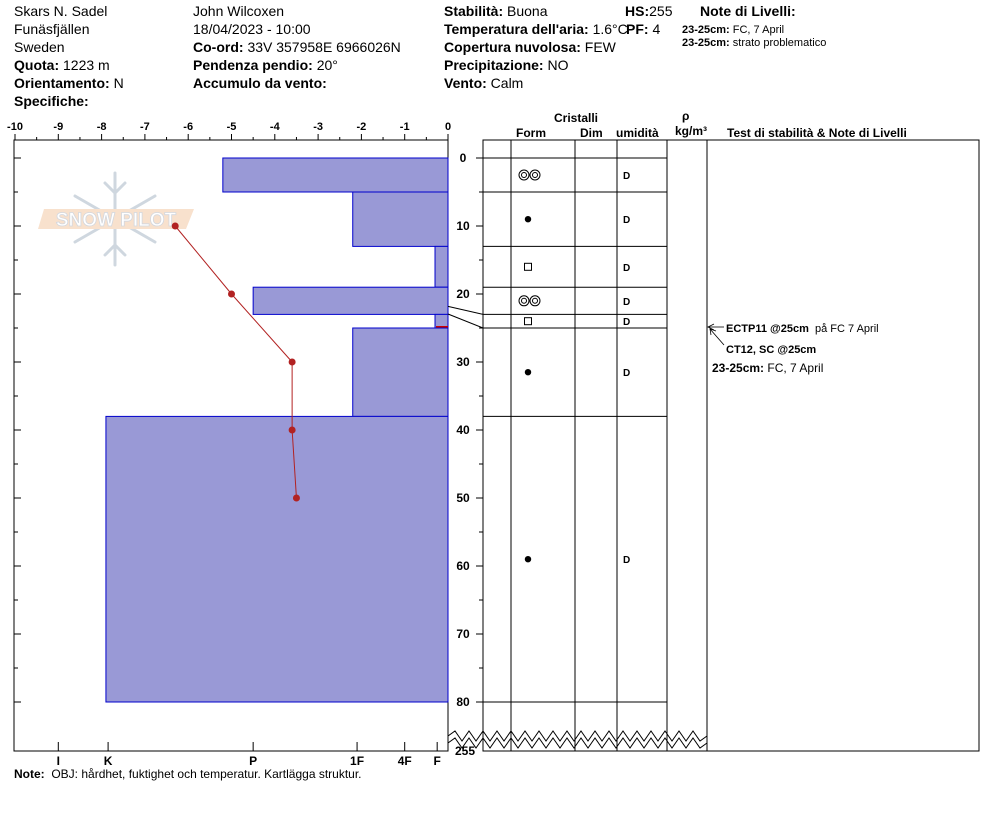 This screenshot has height=840, width=994. I want to click on temperature-tick-label: -9, so click(58, 127).